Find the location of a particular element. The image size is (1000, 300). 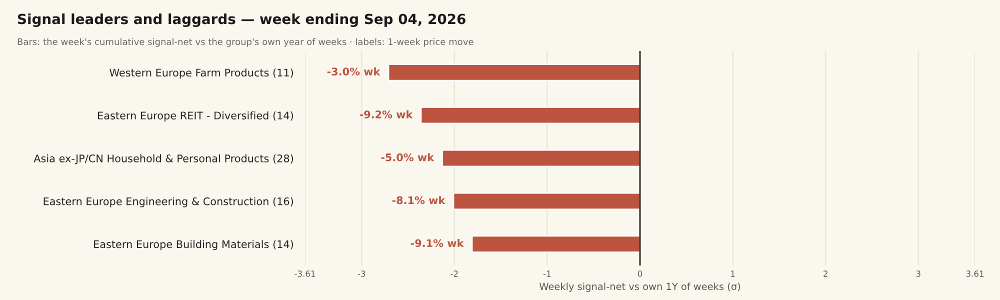

x-tick-label: 2 is located at coordinates (826, 273).